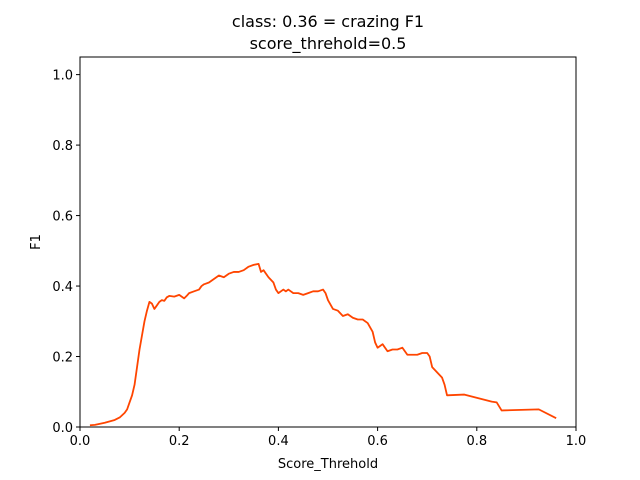 The width and height of the screenshot is (640, 480). What do you see at coordinates (328, 44) in the screenshot?
I see `chart-subtitle: score_threhold=0.5` at bounding box center [328, 44].